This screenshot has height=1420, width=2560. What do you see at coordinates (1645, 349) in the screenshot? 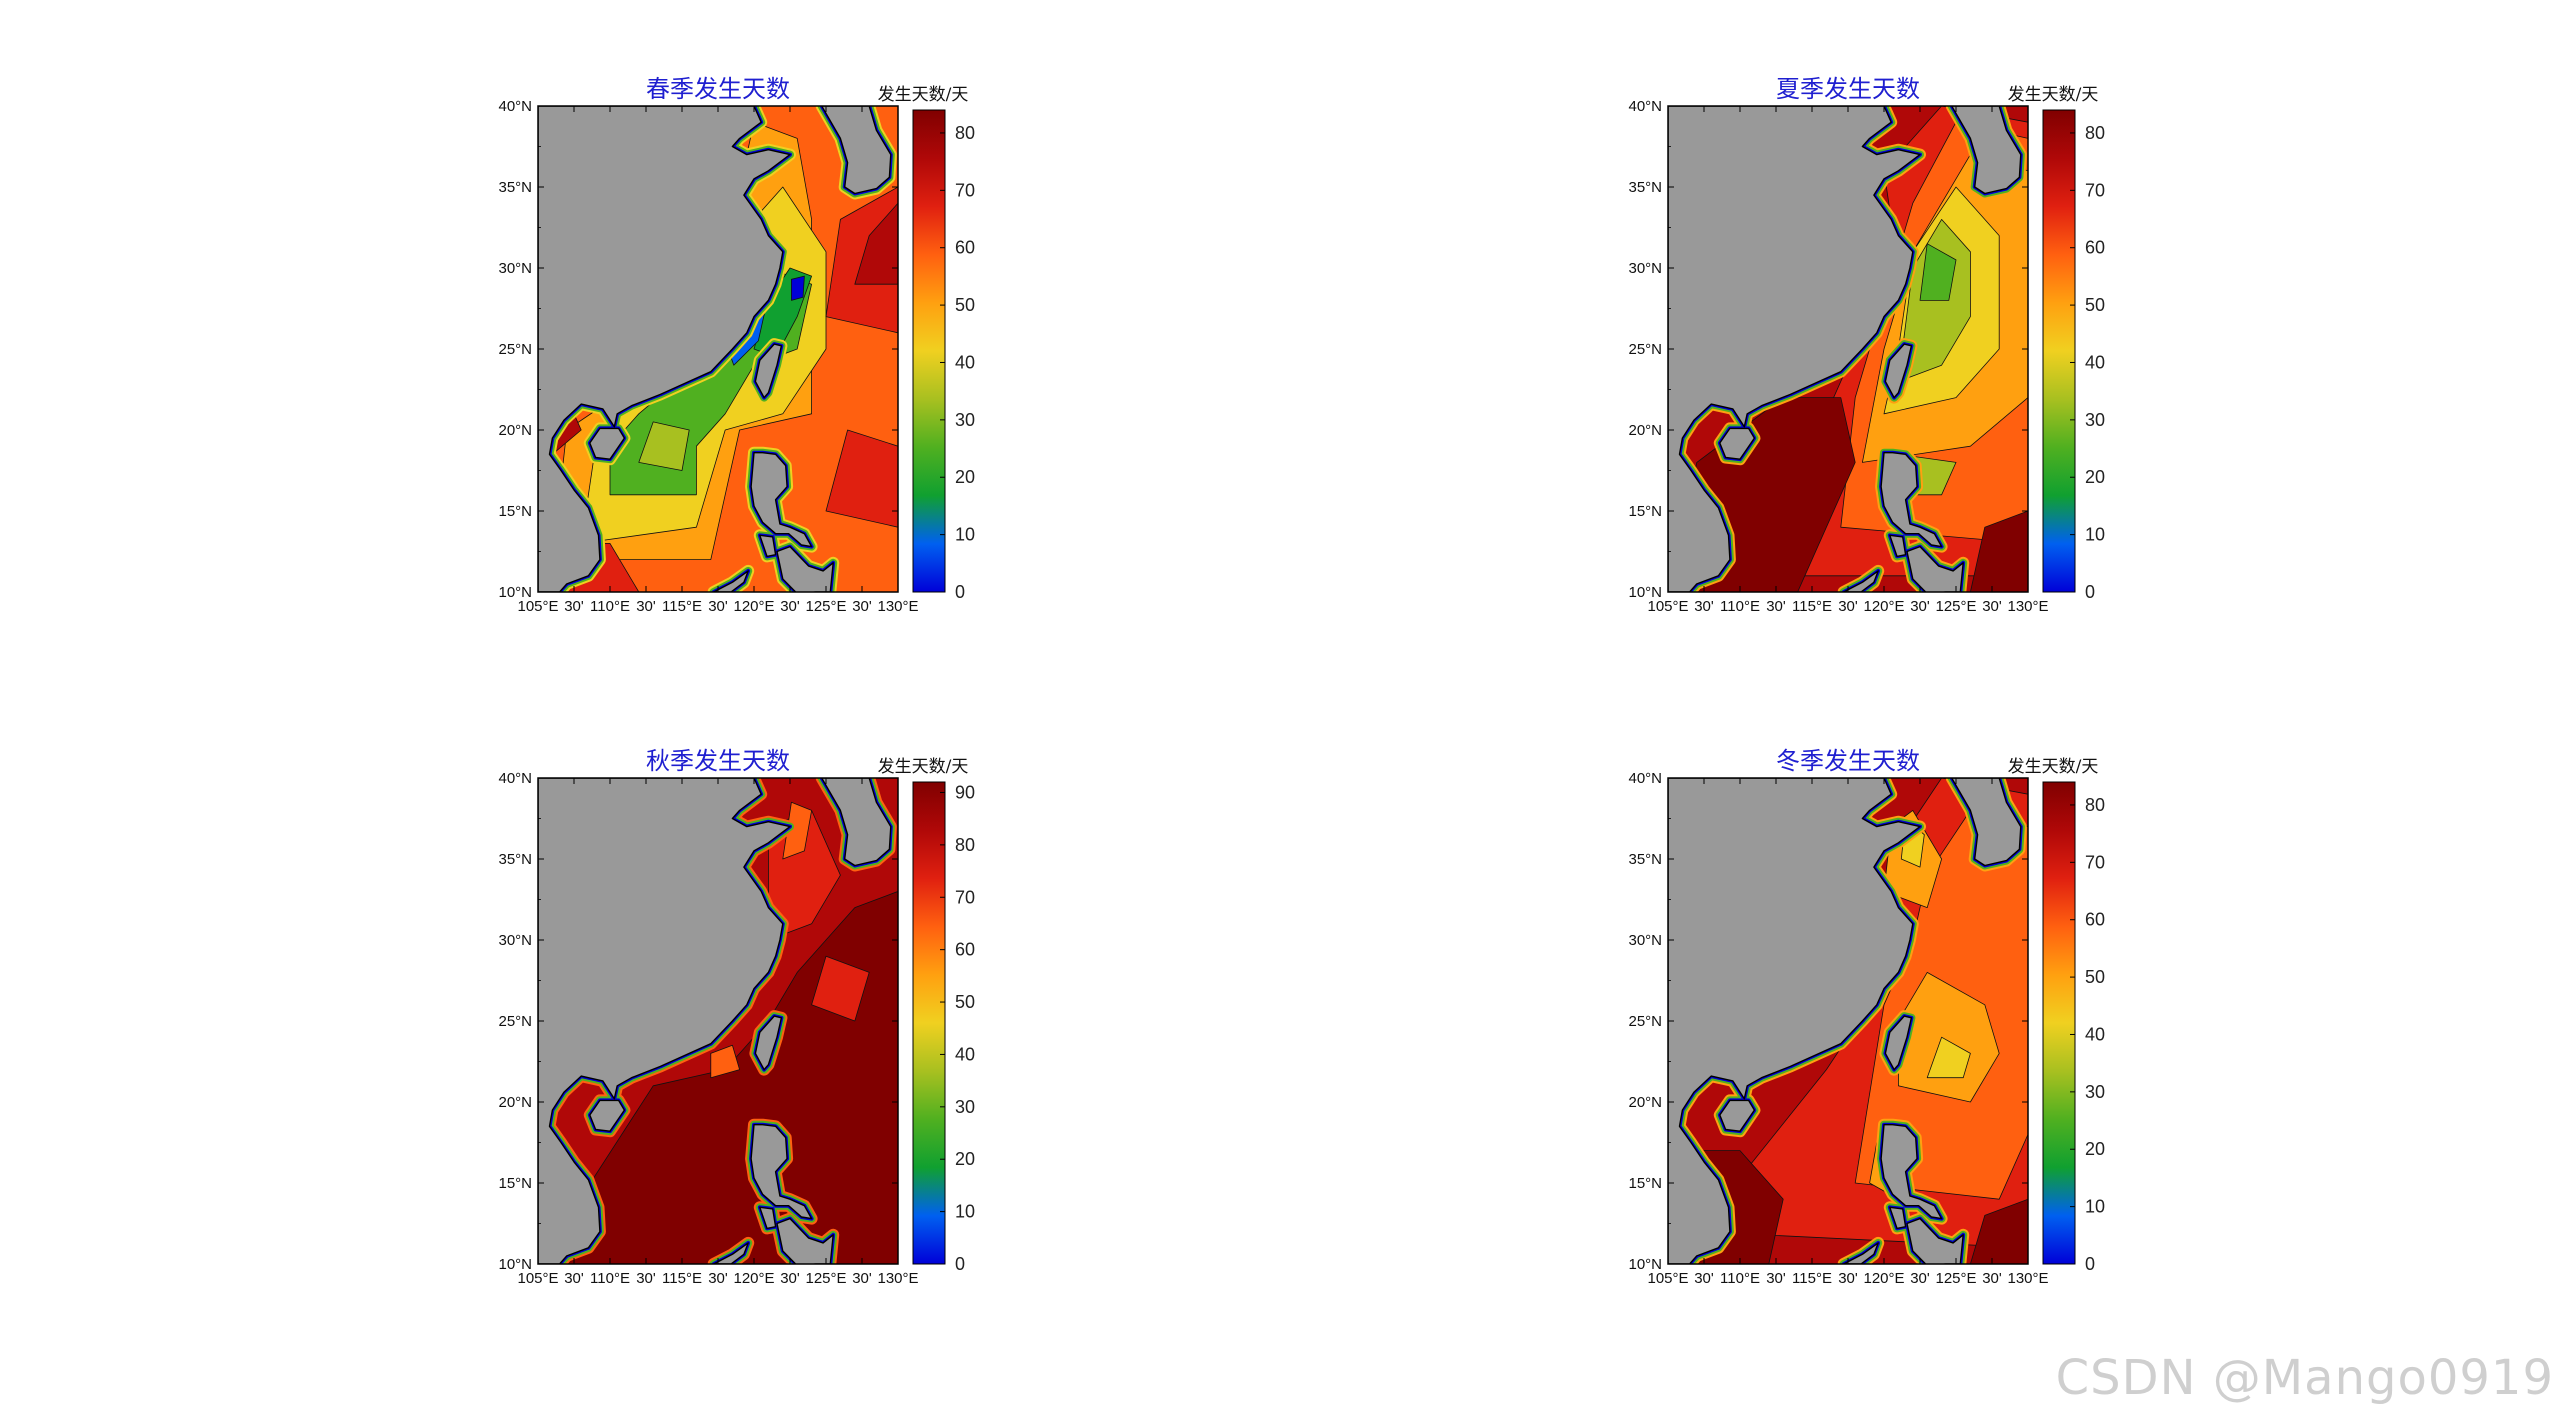
I see `y-tick-label: 25°N` at bounding box center [1645, 349].